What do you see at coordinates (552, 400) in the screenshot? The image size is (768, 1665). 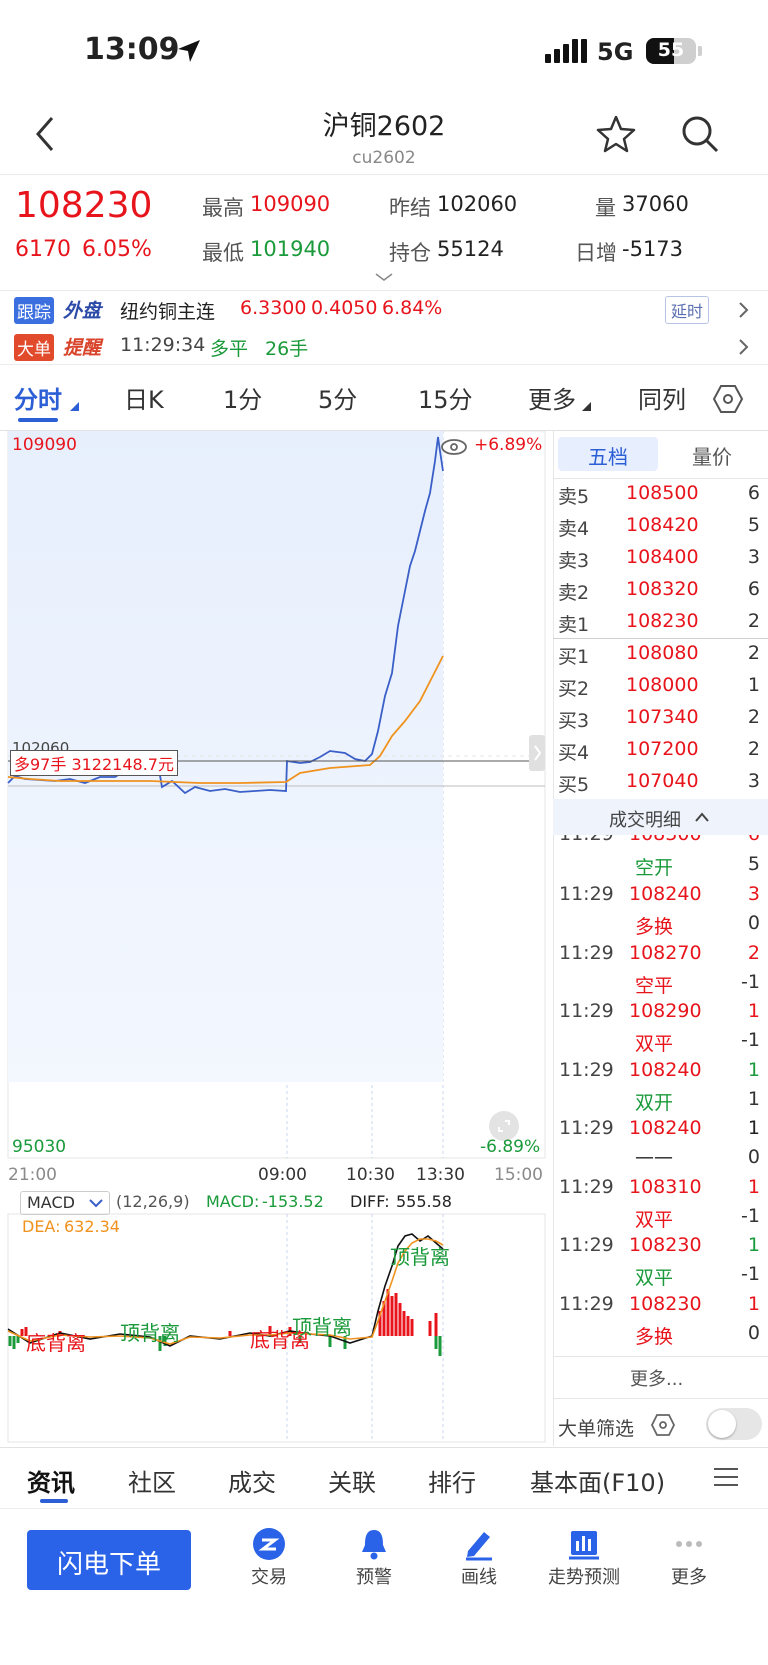 I see `tab-more: 更多` at bounding box center [552, 400].